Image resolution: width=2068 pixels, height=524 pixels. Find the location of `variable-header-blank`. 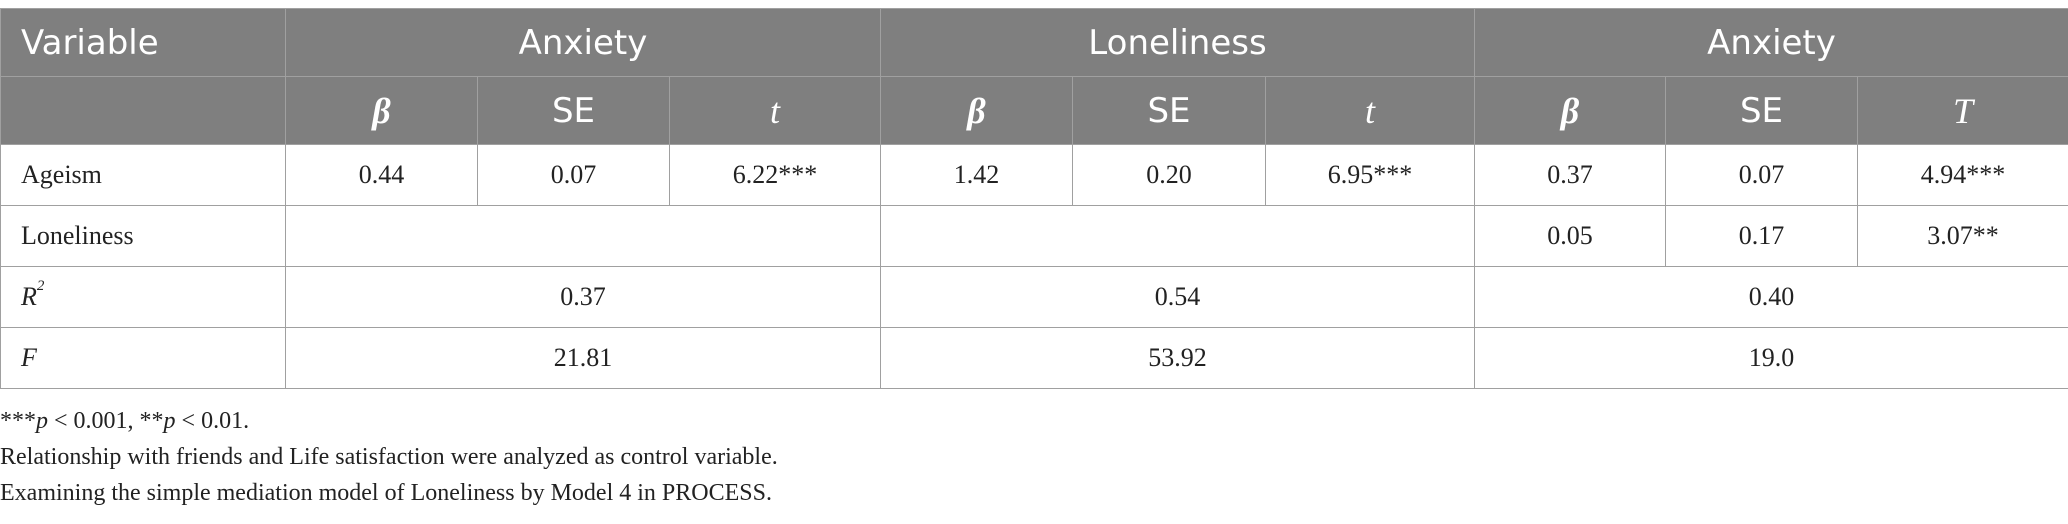

variable-header-blank is located at coordinates (143, 110).